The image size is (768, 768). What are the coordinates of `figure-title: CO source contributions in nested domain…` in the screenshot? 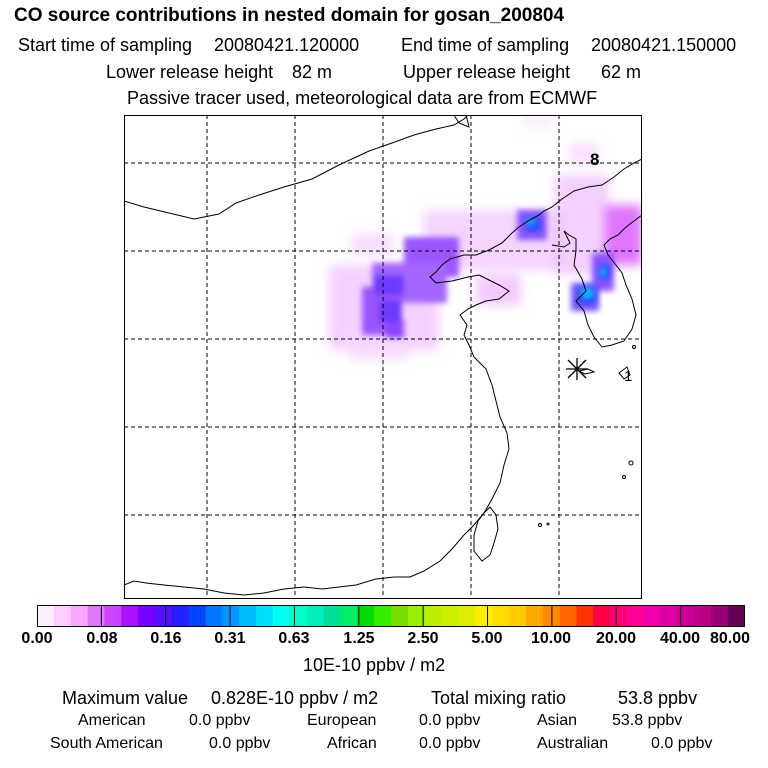 It's located at (289, 15).